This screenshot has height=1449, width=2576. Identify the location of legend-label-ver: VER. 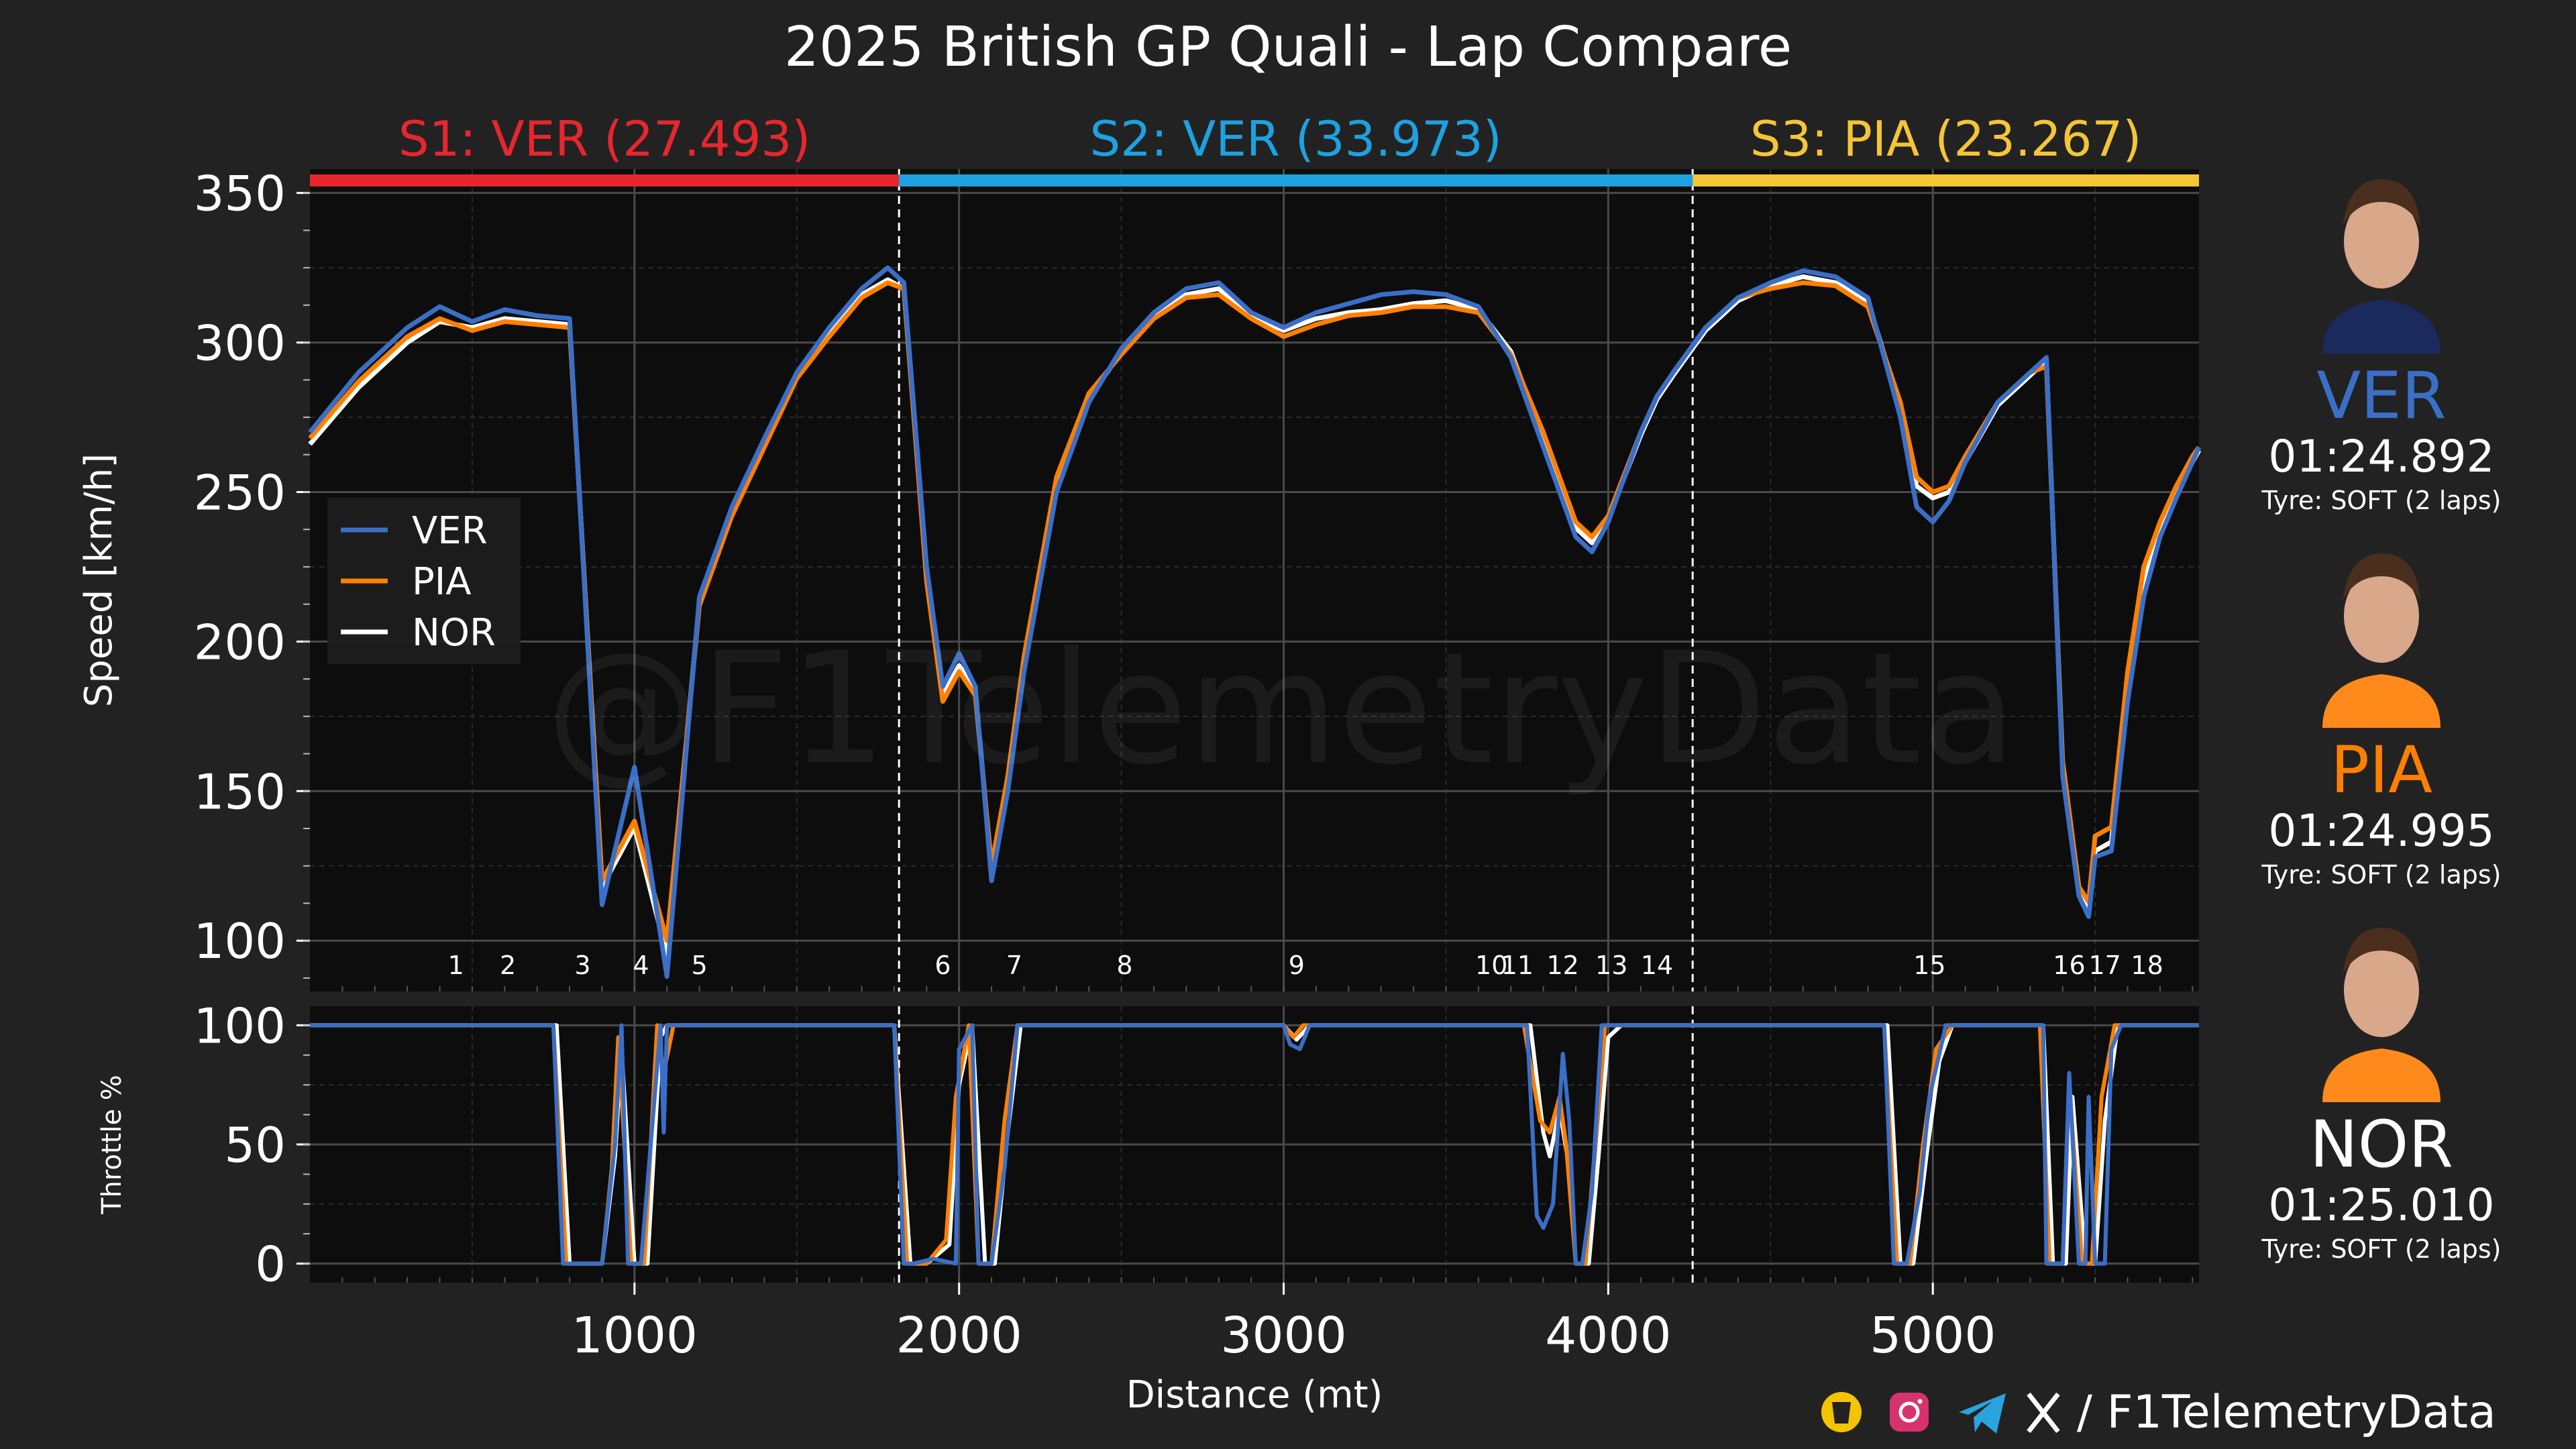
(450, 531).